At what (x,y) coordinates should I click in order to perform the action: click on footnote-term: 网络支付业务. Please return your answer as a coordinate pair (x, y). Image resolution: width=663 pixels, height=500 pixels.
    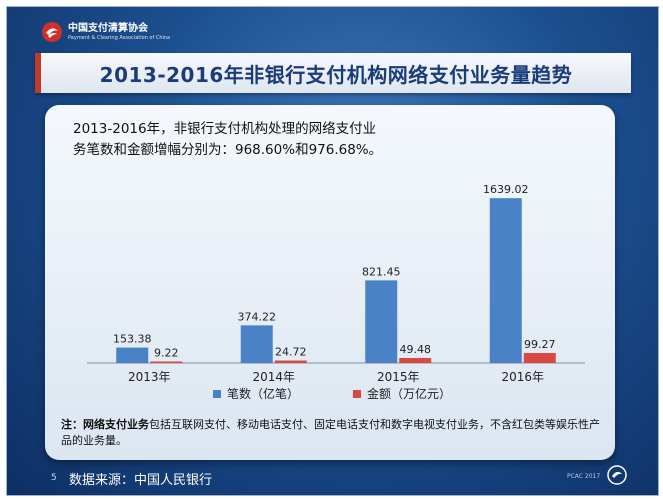
    Looking at the image, I should click on (116, 424).